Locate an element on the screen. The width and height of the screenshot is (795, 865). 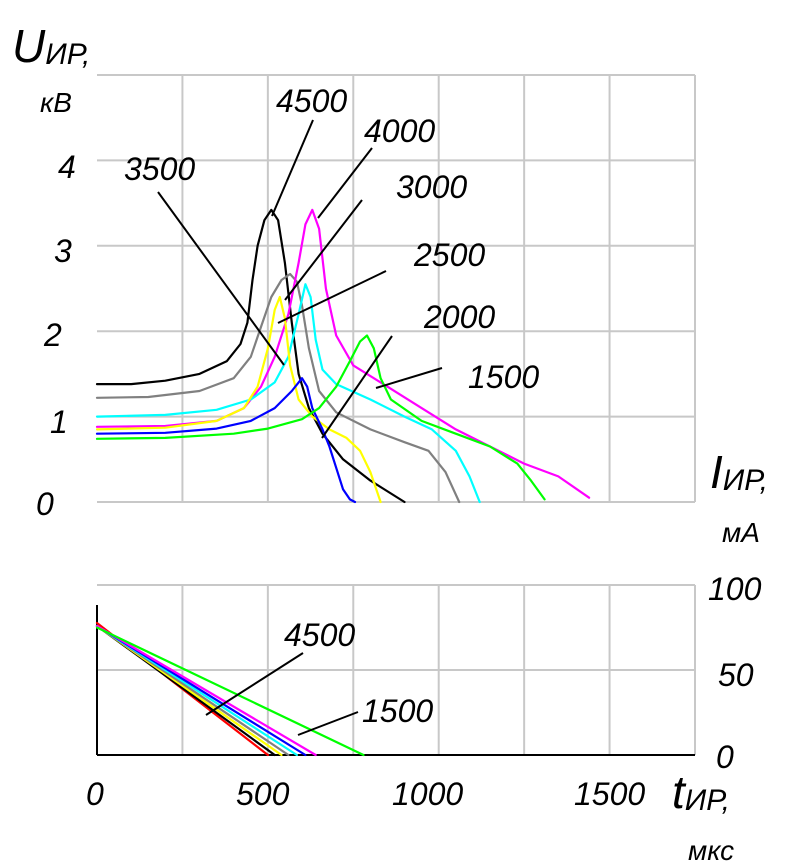
voltage-tick-labels: 0 1 2 3 4 is located at coordinates (56, 335).